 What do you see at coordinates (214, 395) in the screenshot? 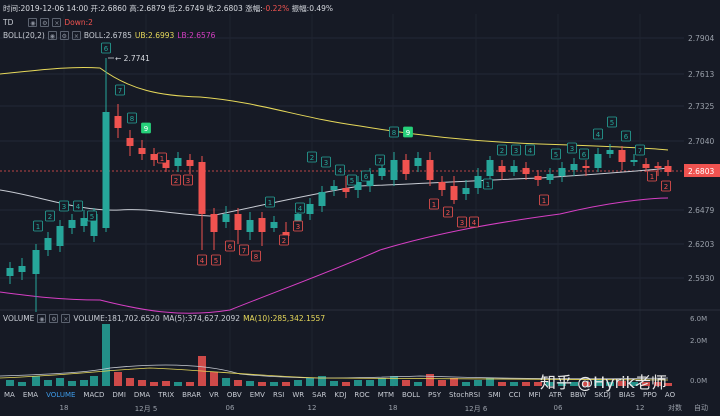
I see `tab-vr: VR` at bounding box center [214, 395].